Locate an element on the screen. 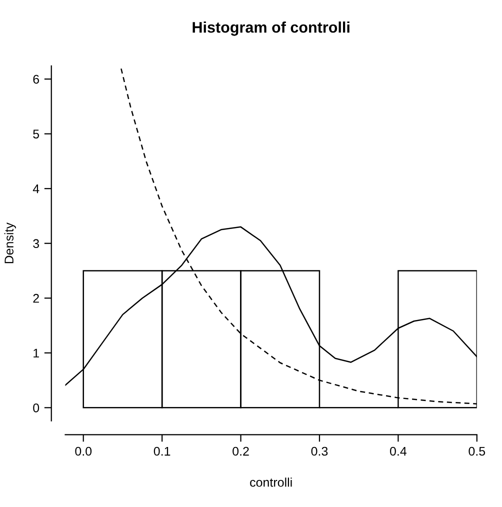 The image size is (502, 507). x-tick-label: 0.0 is located at coordinates (83, 451).